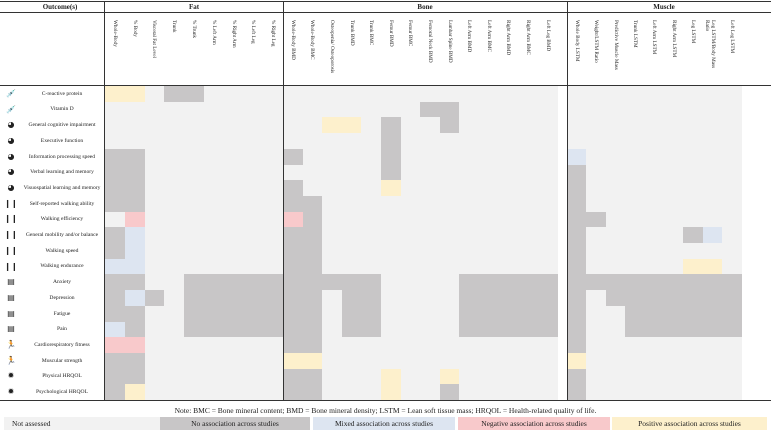  Describe the element at coordinates (312, 156) in the screenshot. I see `cell-r4-c10` at that location.